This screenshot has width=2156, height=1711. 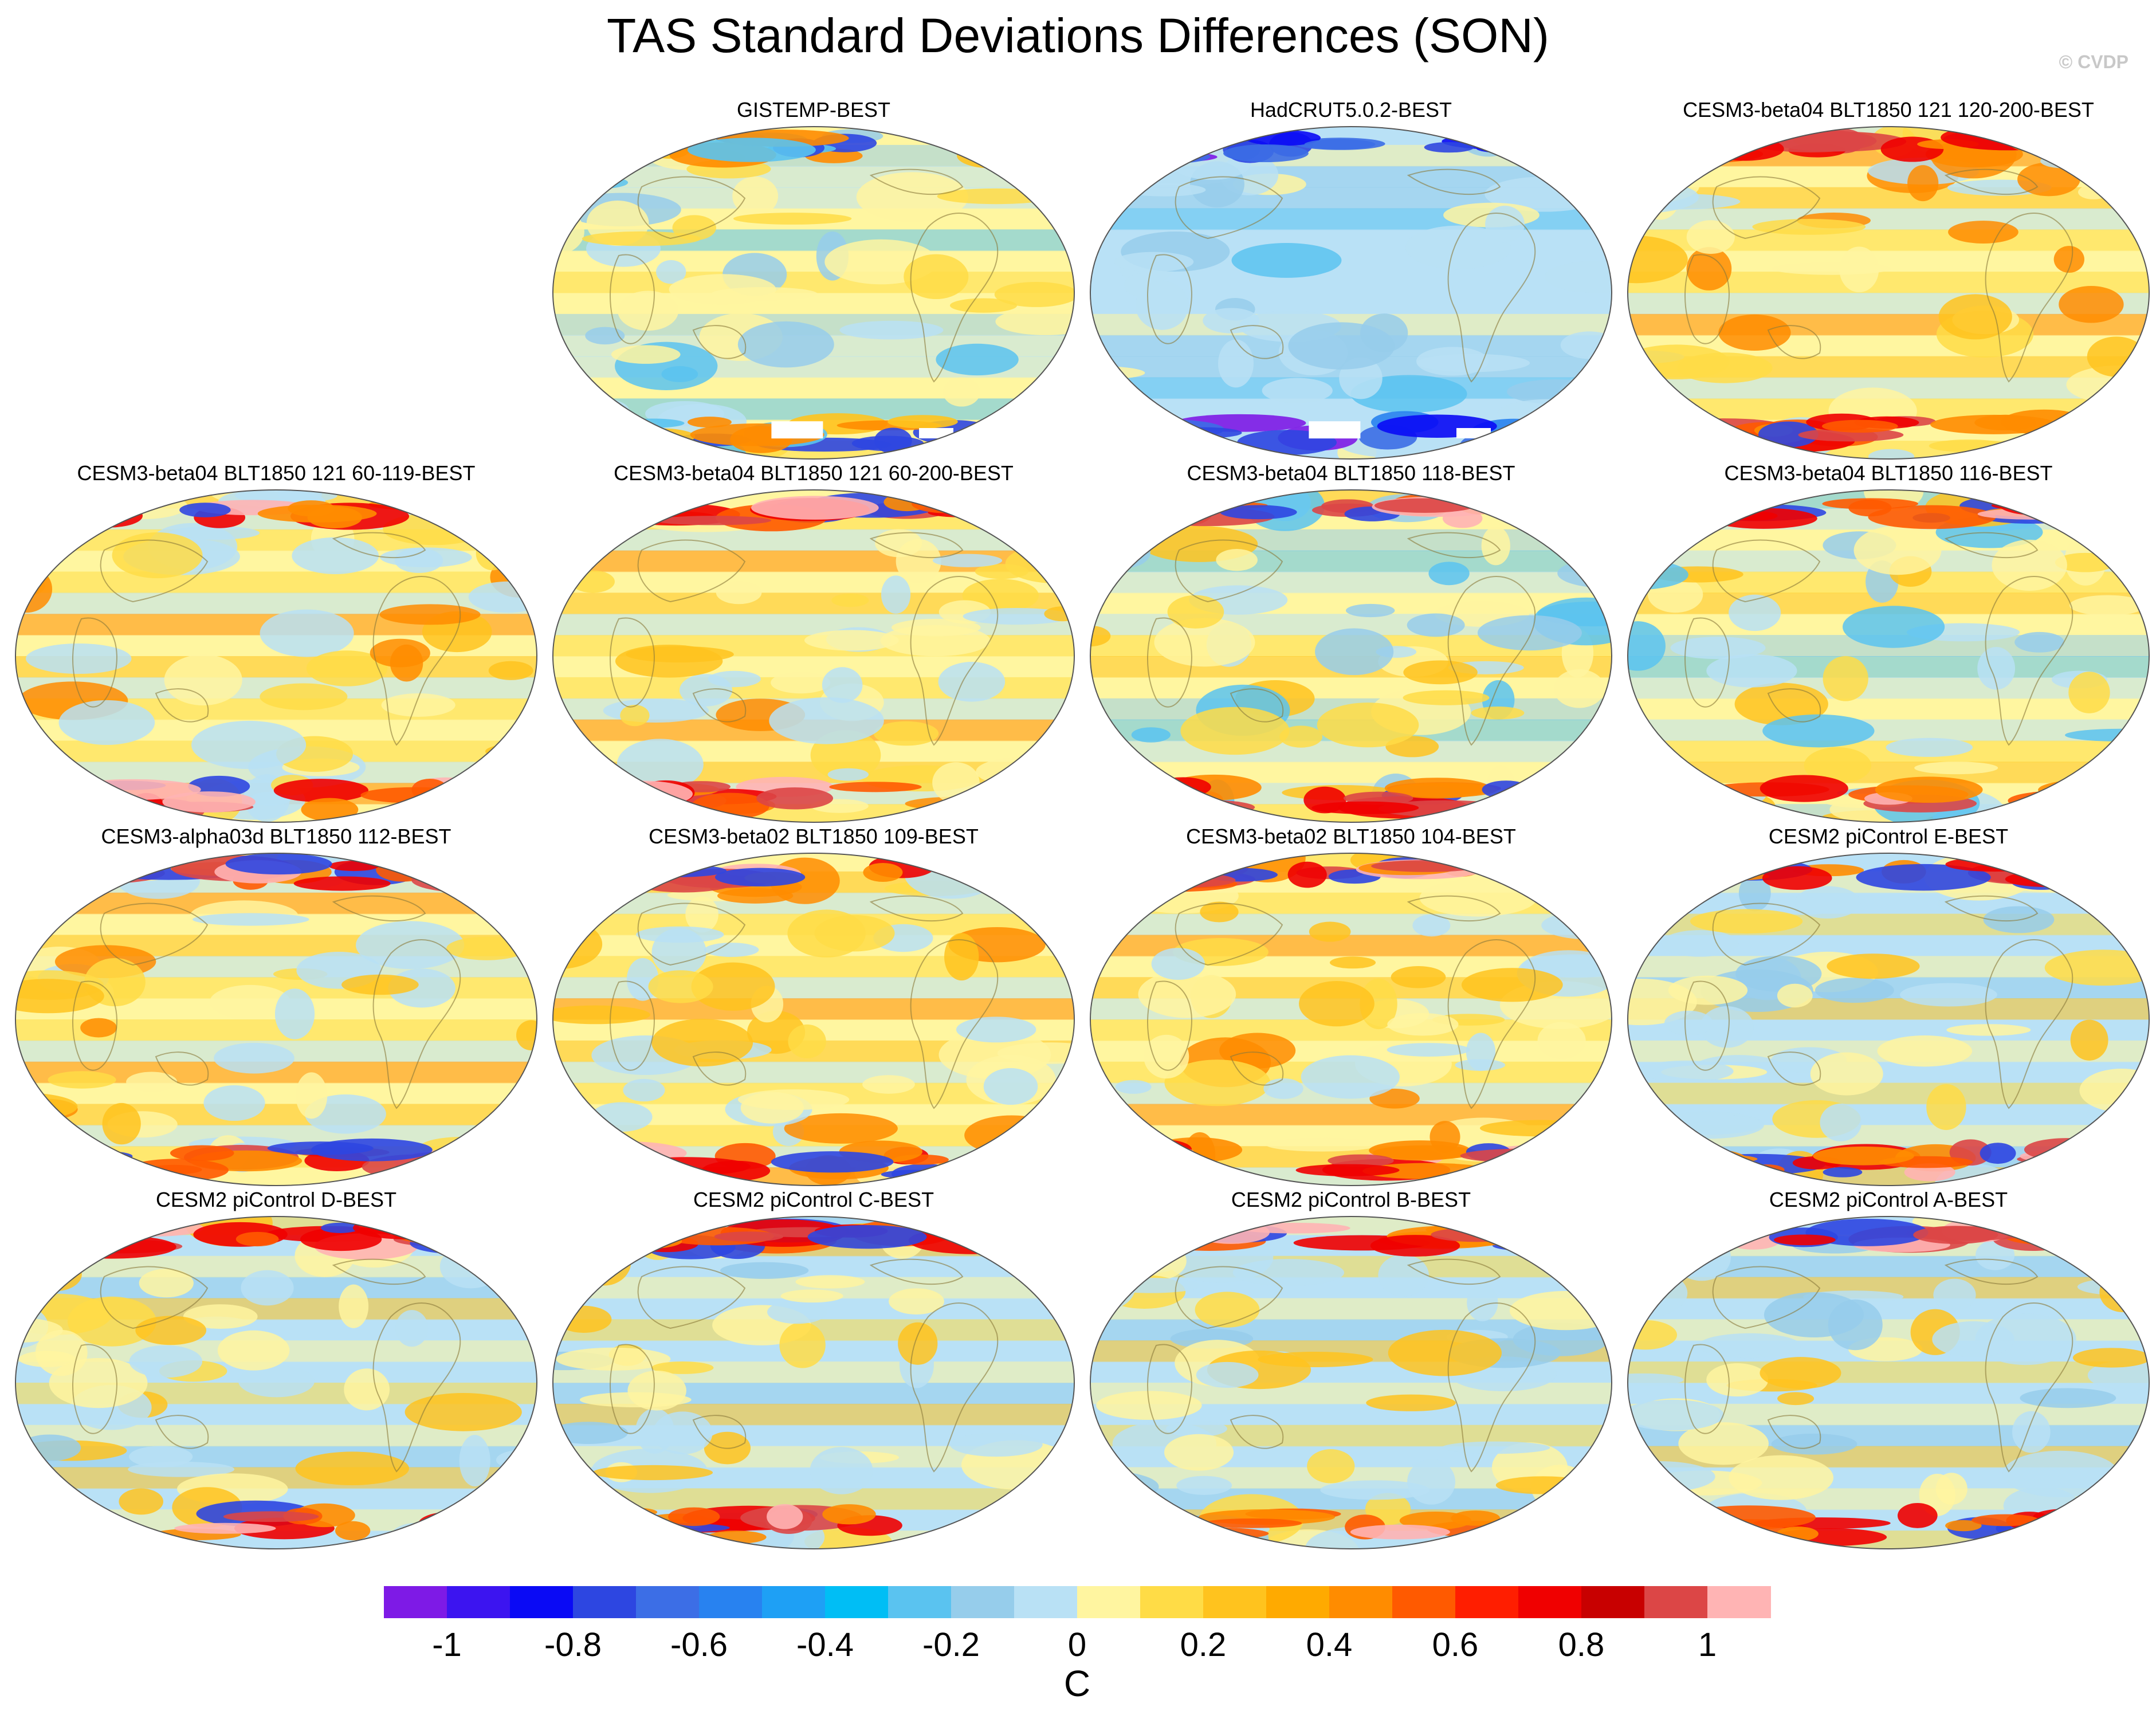 What do you see at coordinates (1888, 473) in the screenshot?
I see `panel-title: CESM3-beta04 BLT1850 116-BEST` at bounding box center [1888, 473].